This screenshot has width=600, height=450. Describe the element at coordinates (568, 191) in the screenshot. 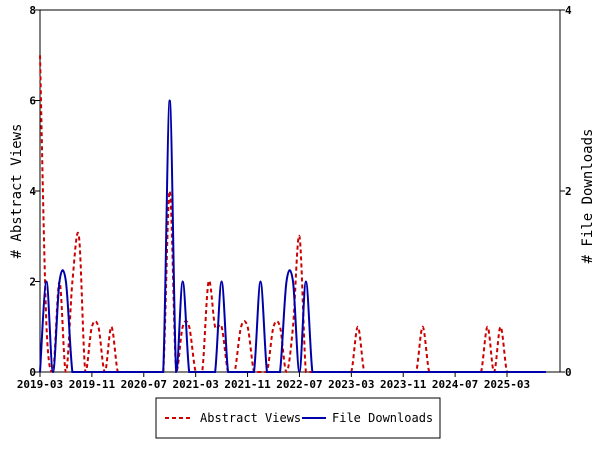

I see `y-right-tick-label: 2` at that location.